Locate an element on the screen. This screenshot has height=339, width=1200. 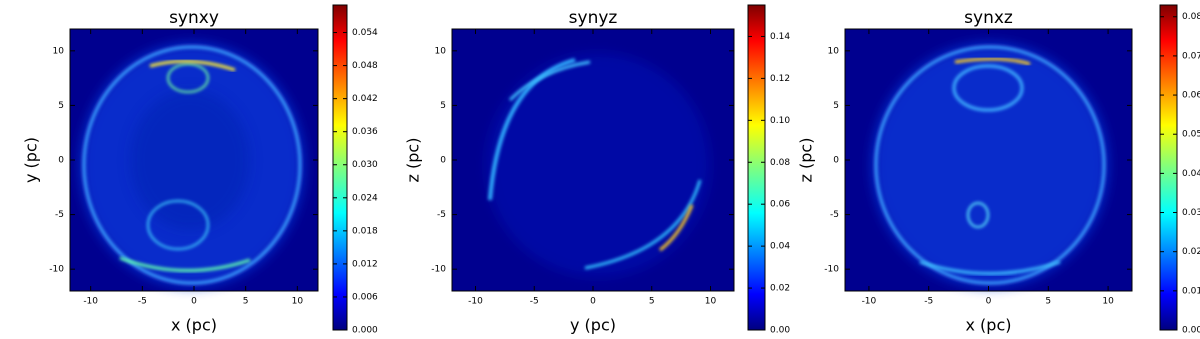
colorbar-tick-label: 0.000 is located at coordinates (365, 331).